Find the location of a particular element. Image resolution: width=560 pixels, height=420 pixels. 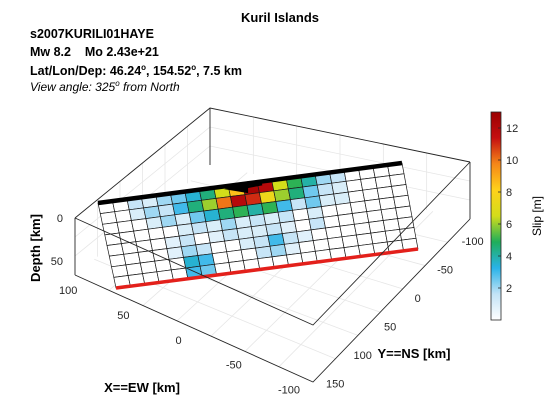

event-id: s2007KURILI01HAYE is located at coordinates (92, 34).